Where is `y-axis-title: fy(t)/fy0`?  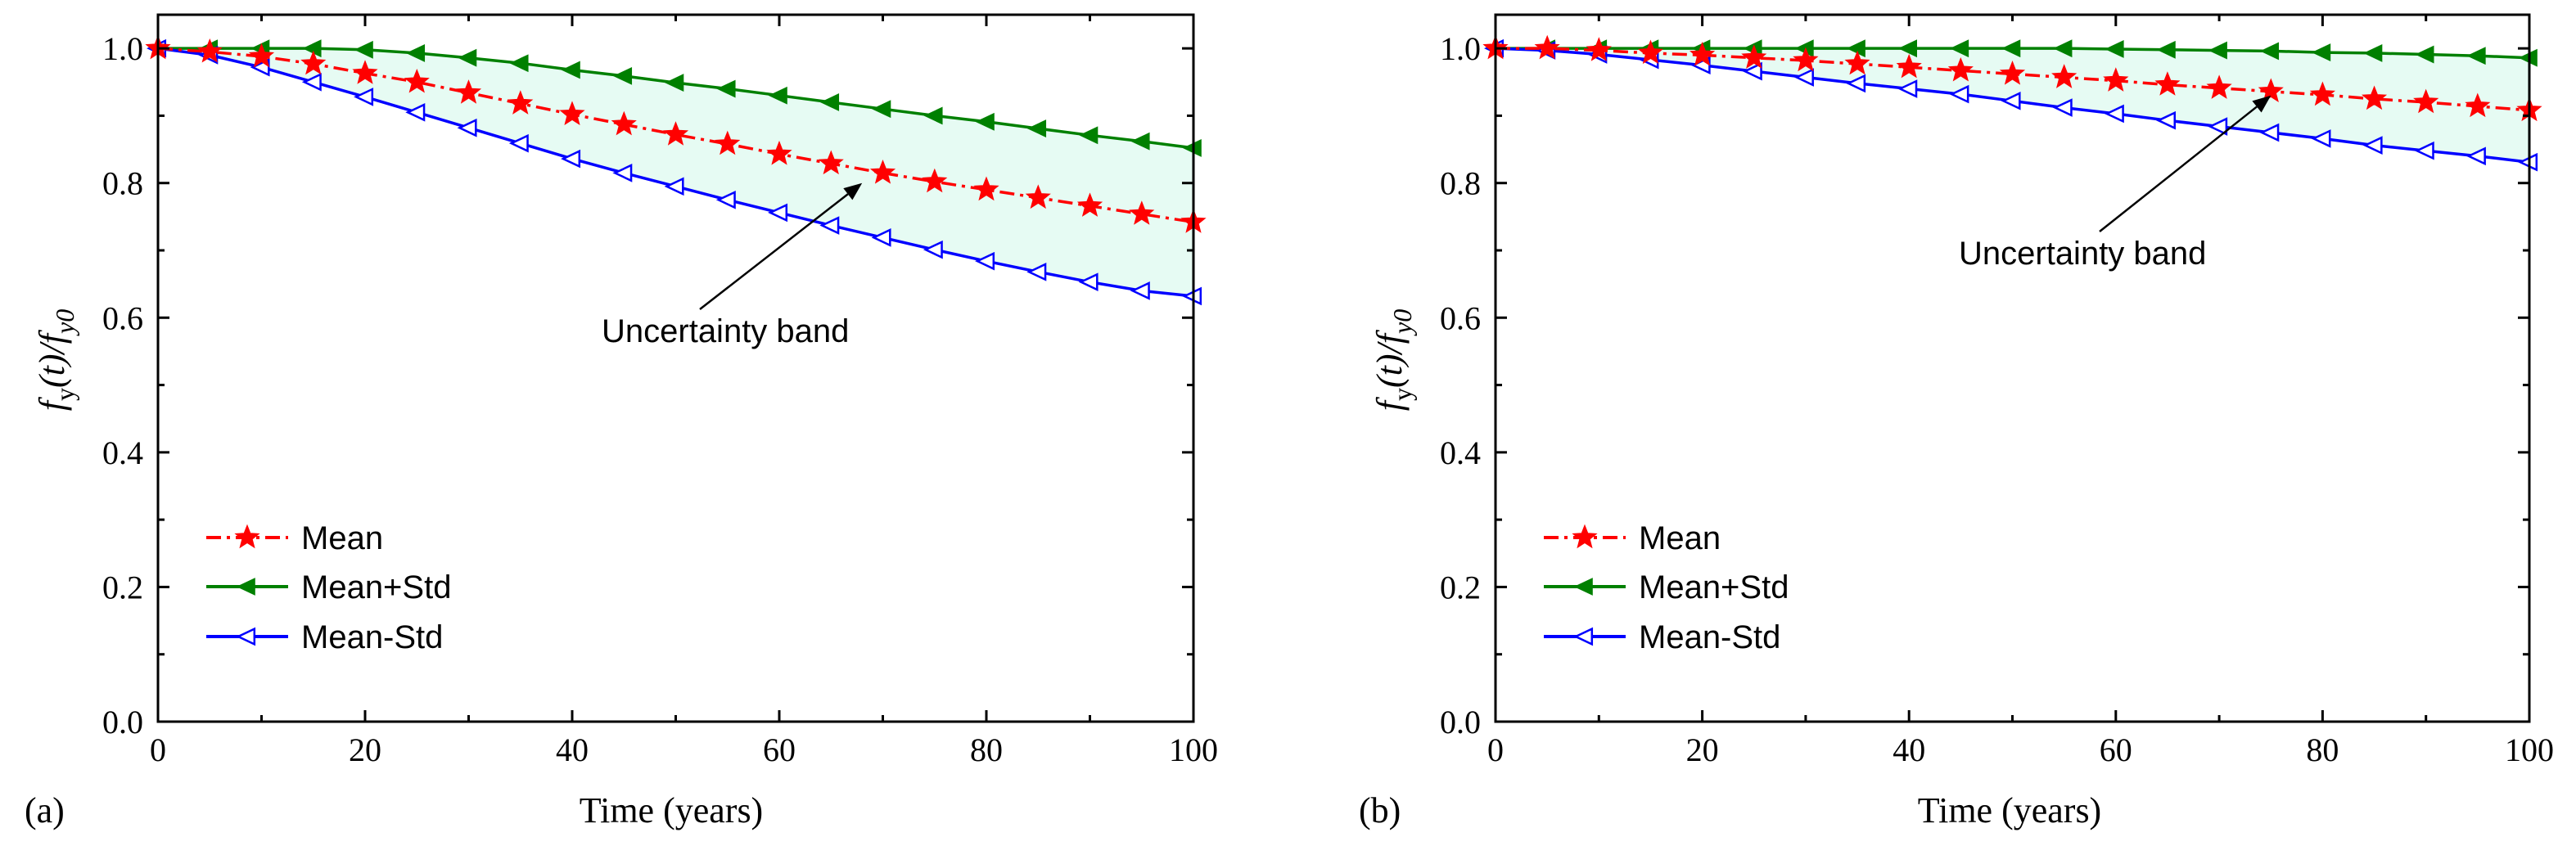 y-axis-title: fy(t)/fy0 is located at coordinates (1393, 360).